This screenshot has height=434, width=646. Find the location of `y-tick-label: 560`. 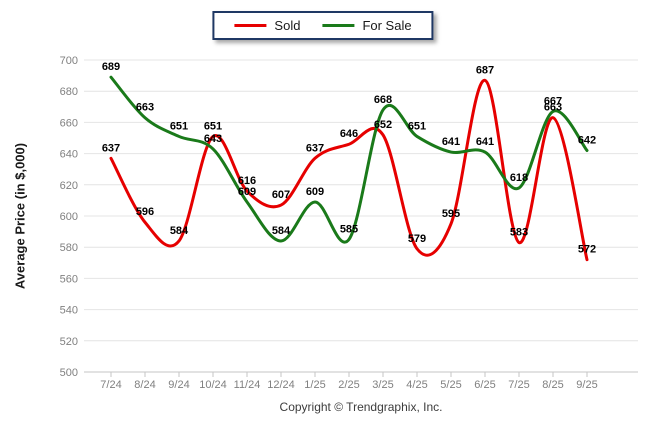

y-tick-label: 560 is located at coordinates (69, 279).